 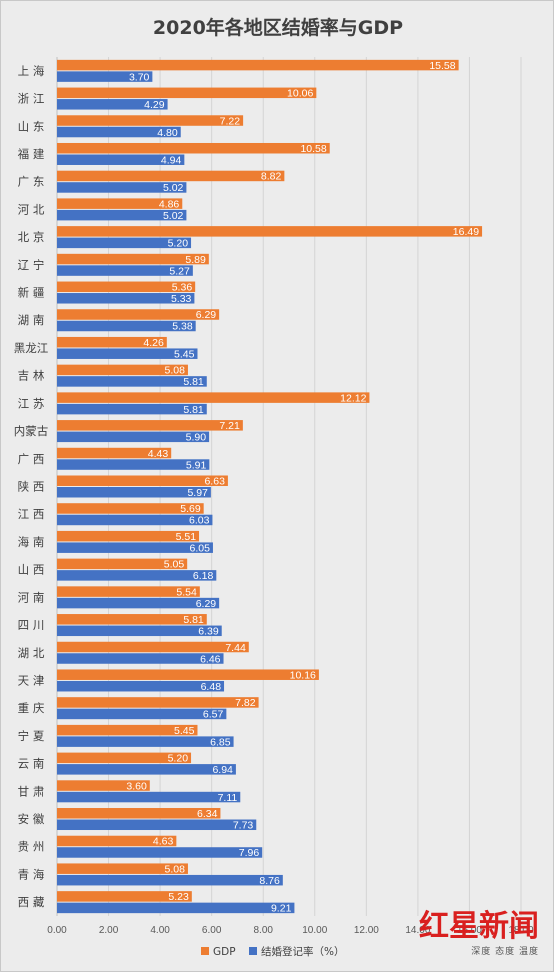 What do you see at coordinates (203, 576) in the screenshot?
I see `data-label: 6.18` at bounding box center [203, 576].